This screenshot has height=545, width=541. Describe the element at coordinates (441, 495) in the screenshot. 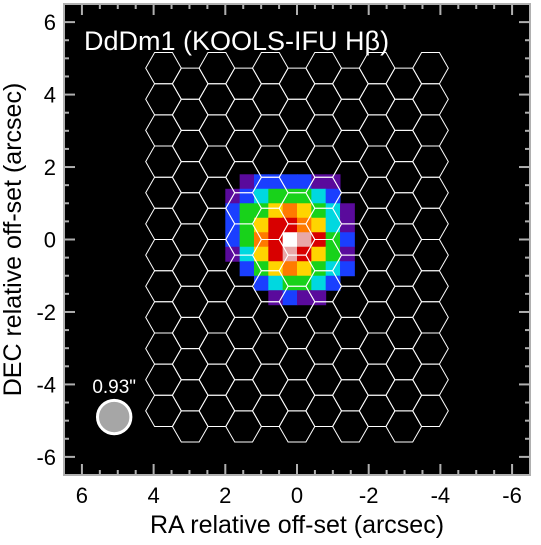

I see `x-tick-label: -4` at that location.